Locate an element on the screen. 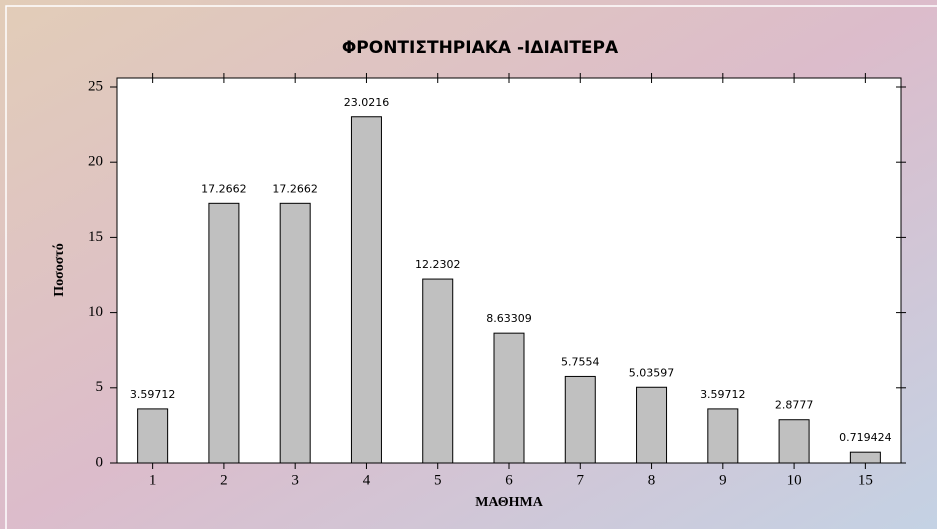 This screenshot has width=937, height=529. value-label: 23.0216 is located at coordinates (367, 102).